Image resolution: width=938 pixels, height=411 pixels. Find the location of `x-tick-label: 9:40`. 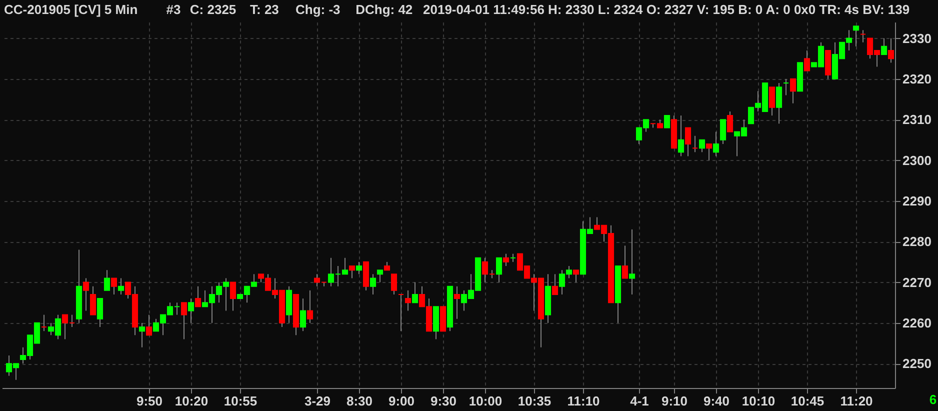

x-tick-label: 9:40 is located at coordinates (716, 401).